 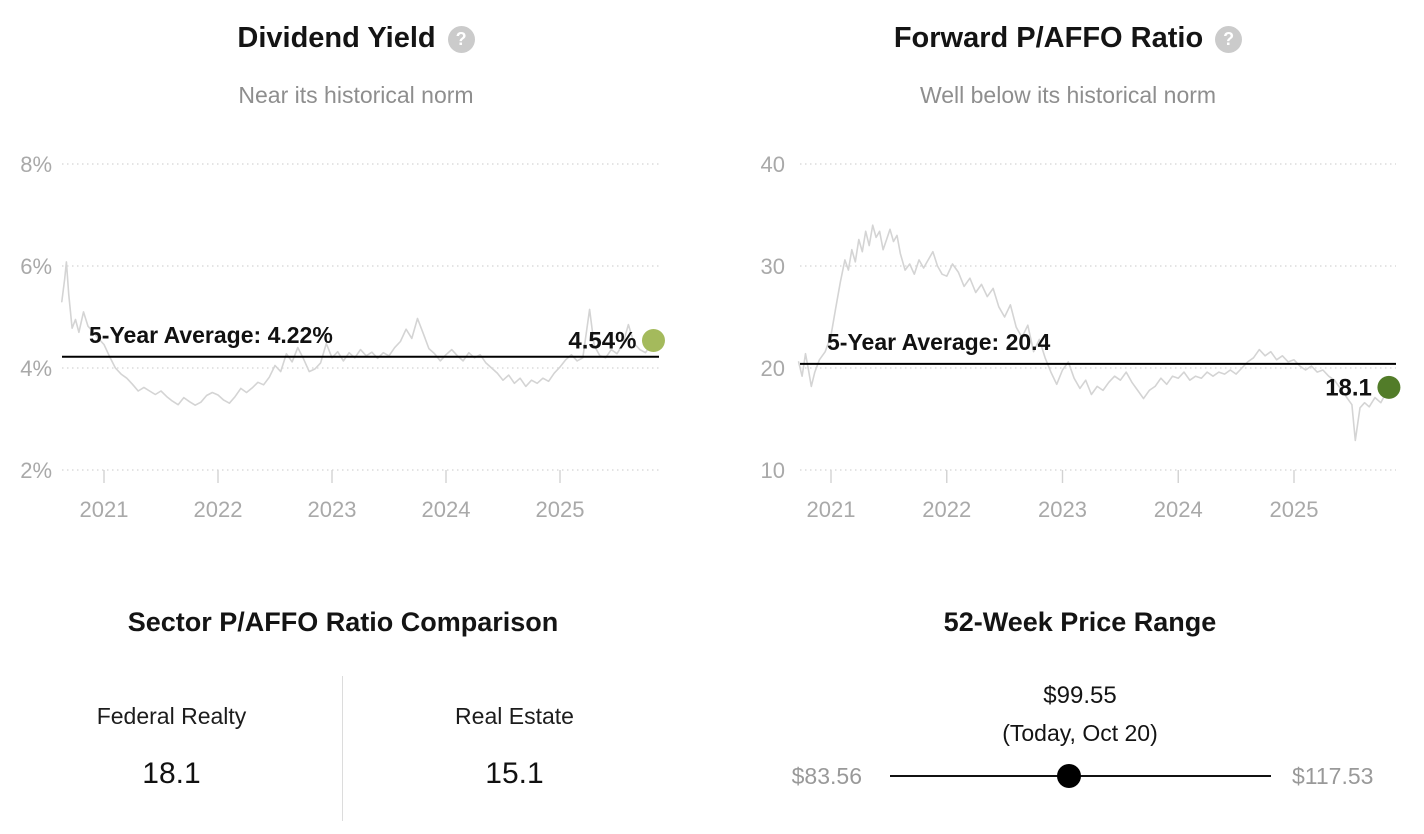 What do you see at coordinates (171, 773) in the screenshot?
I see `comparison-value: 18.1` at bounding box center [171, 773].